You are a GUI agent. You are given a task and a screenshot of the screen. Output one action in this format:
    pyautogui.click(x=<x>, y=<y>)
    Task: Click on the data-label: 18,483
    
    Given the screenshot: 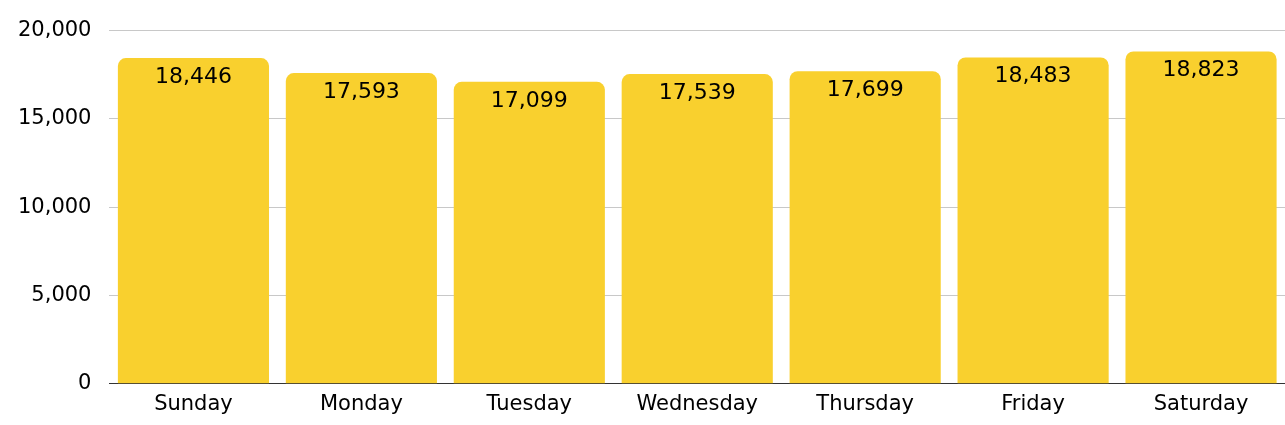 What is the action you would take?
    pyautogui.click(x=1033, y=75)
    